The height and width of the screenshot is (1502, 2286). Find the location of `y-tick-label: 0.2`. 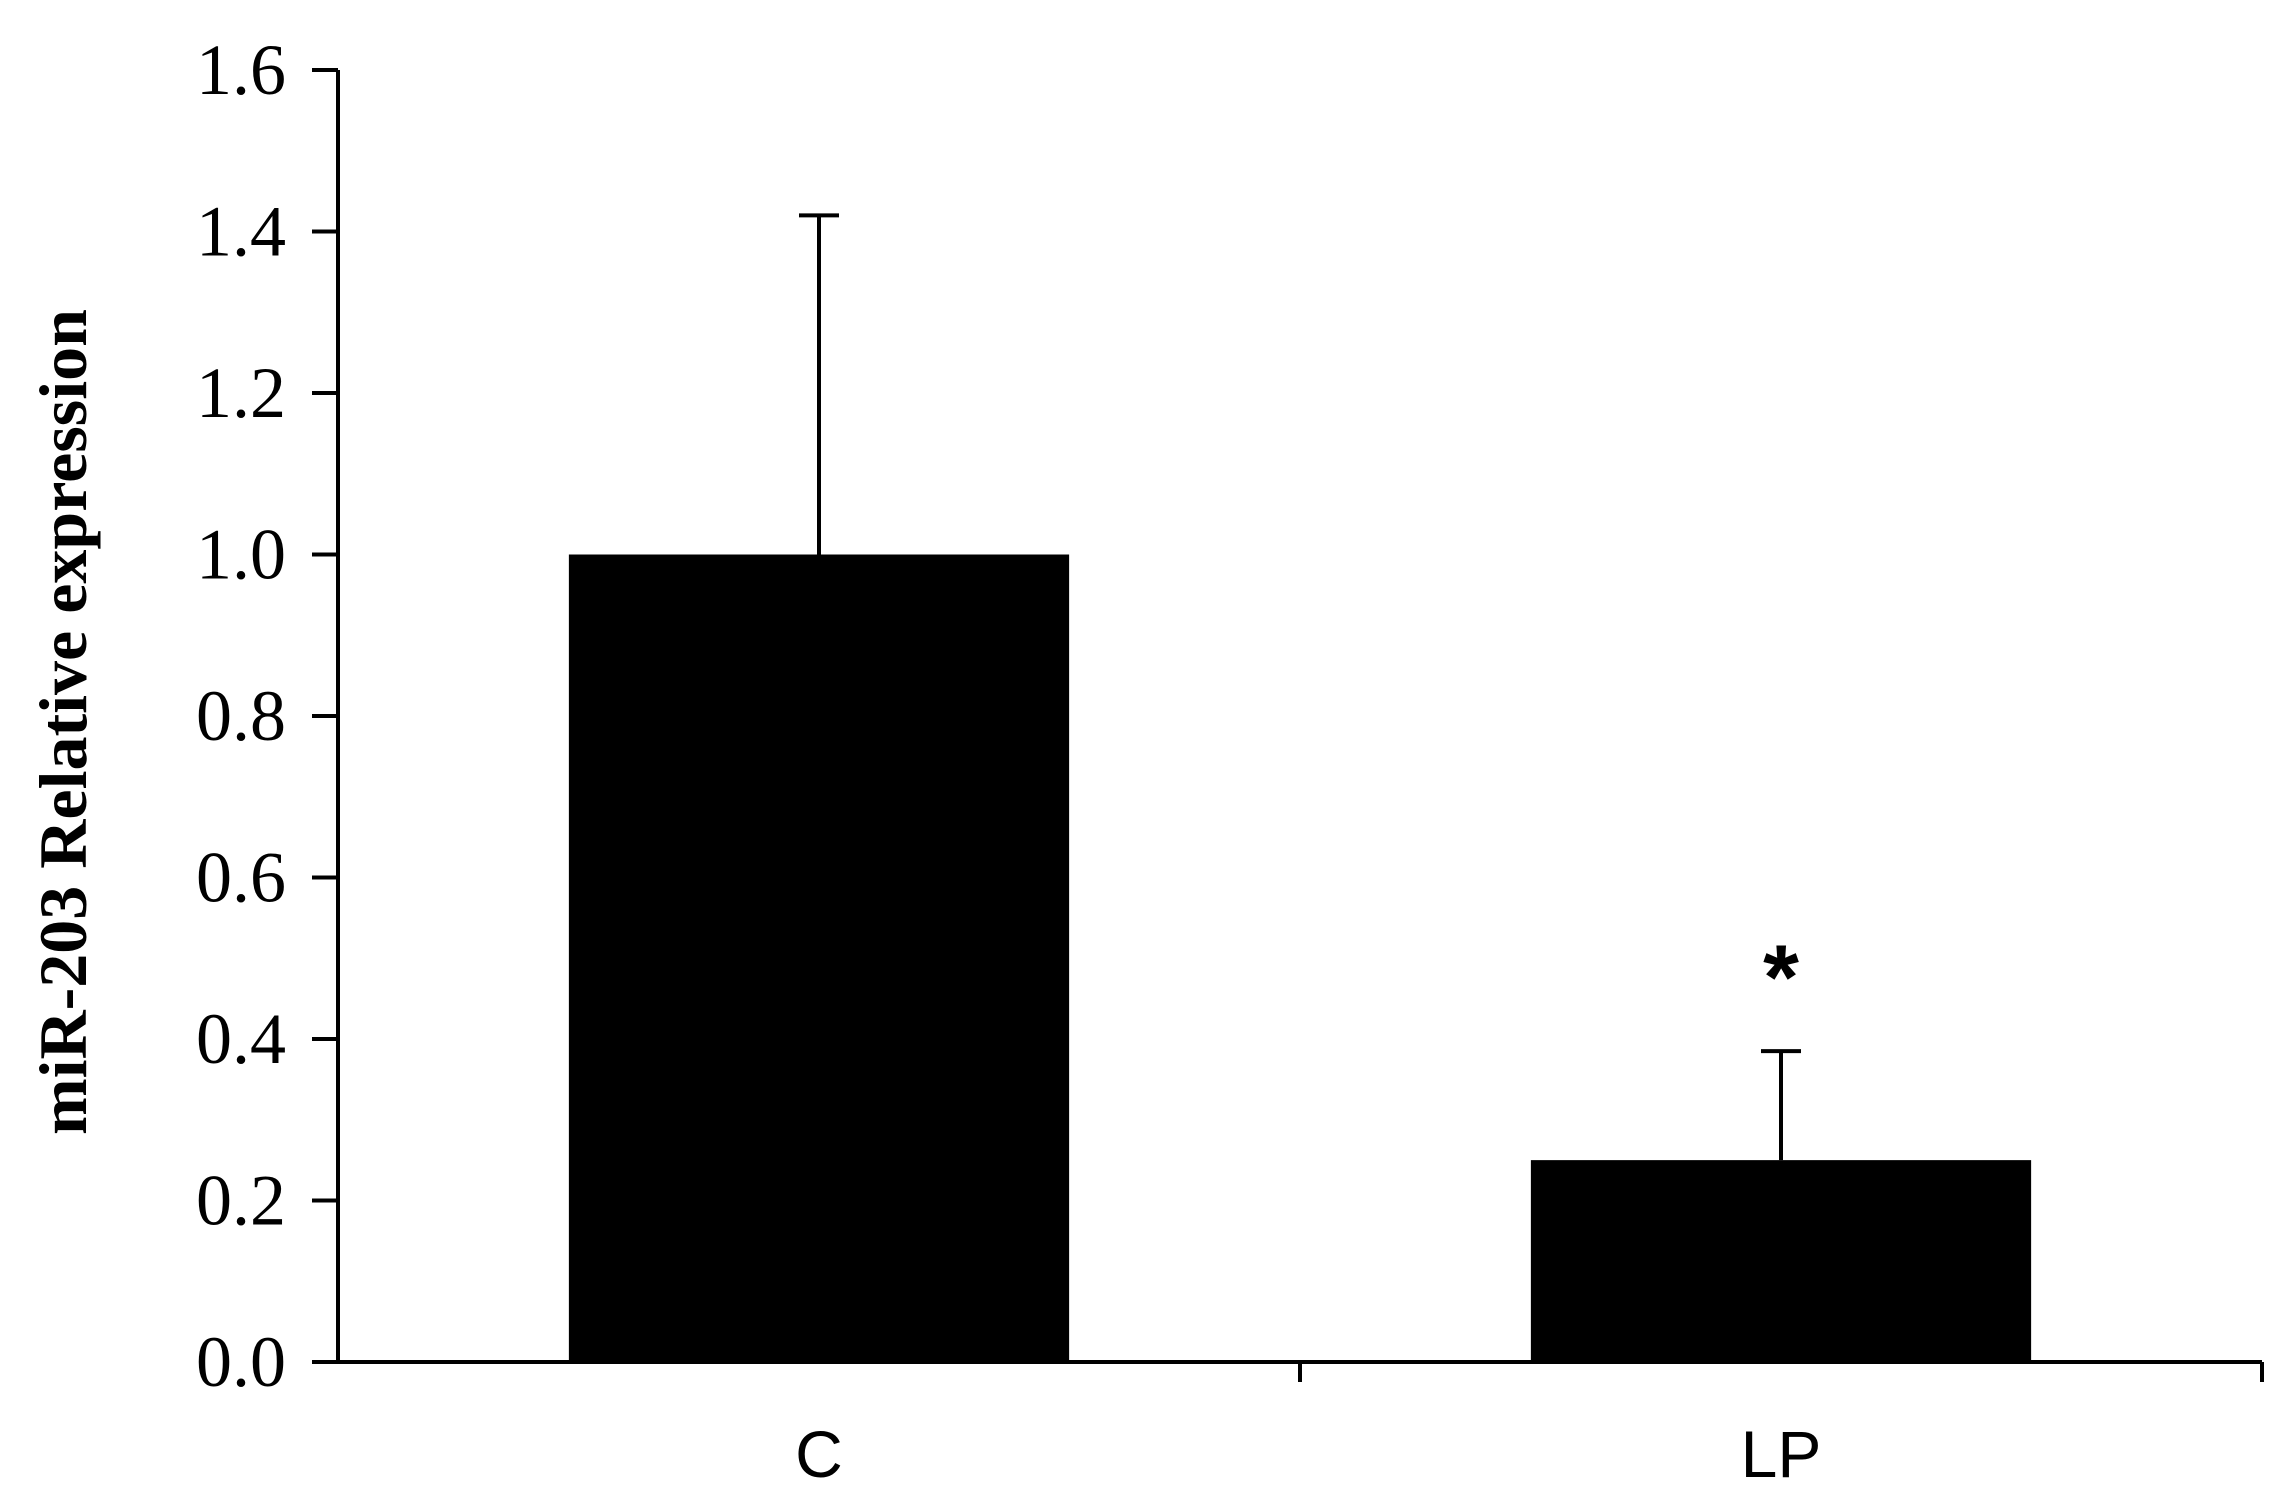

y-tick-label: 0.2 is located at coordinates (241, 1201).